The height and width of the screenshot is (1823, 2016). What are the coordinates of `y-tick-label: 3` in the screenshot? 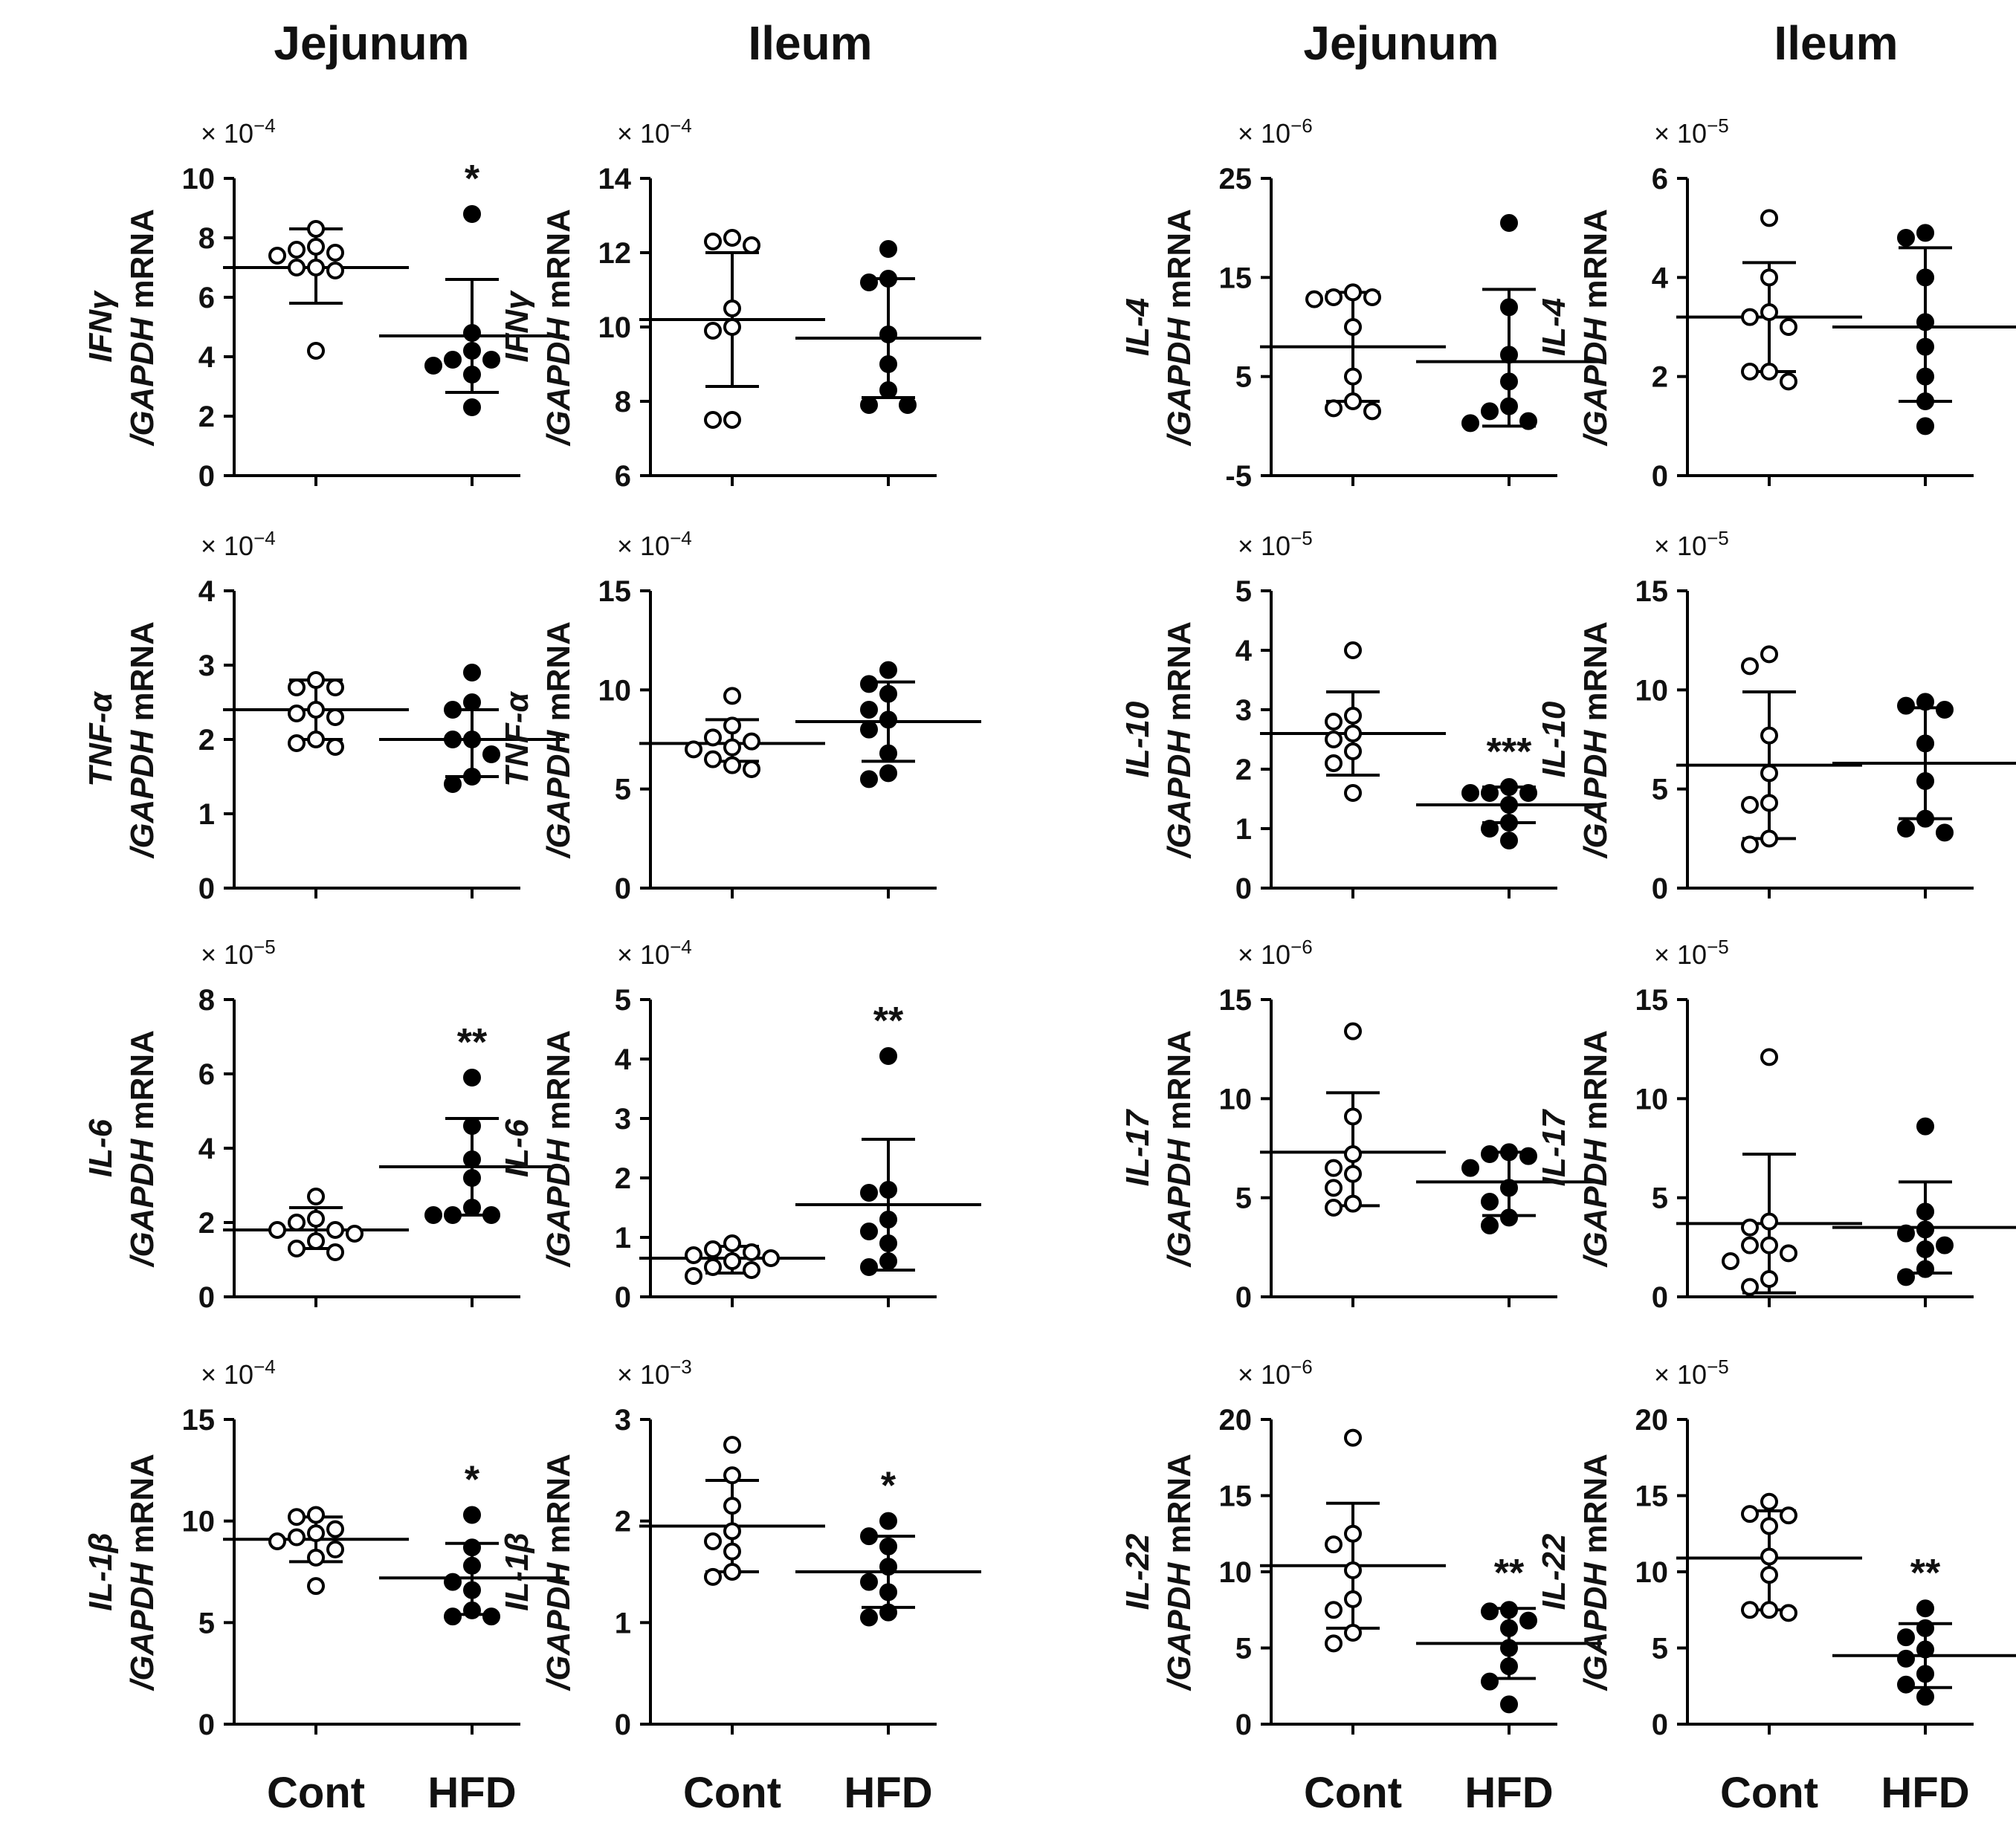 It's located at (207, 666).